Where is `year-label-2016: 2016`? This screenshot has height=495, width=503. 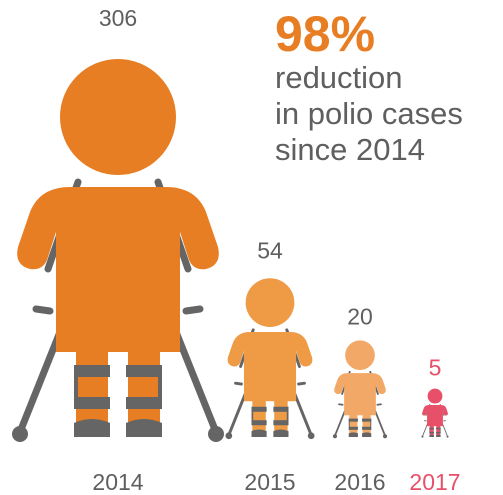
year-label-2016: 2016 is located at coordinates (359, 482).